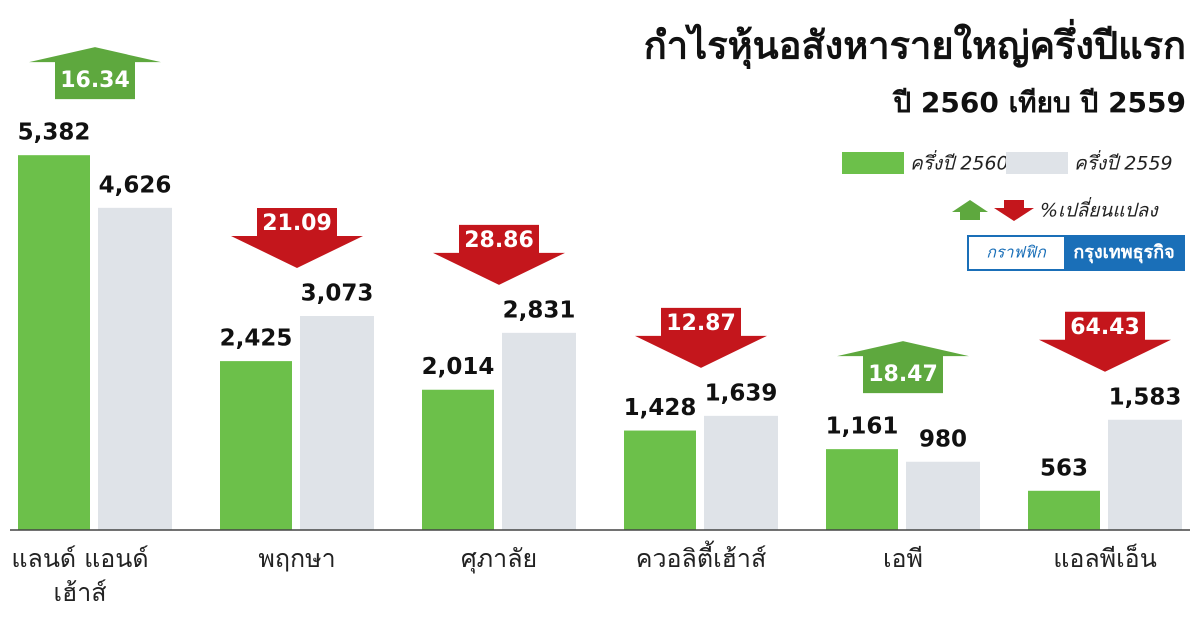 This screenshot has height=628, width=1200. I want to click on x-tick-label: แอลพีเอ็น, so click(1105, 558).